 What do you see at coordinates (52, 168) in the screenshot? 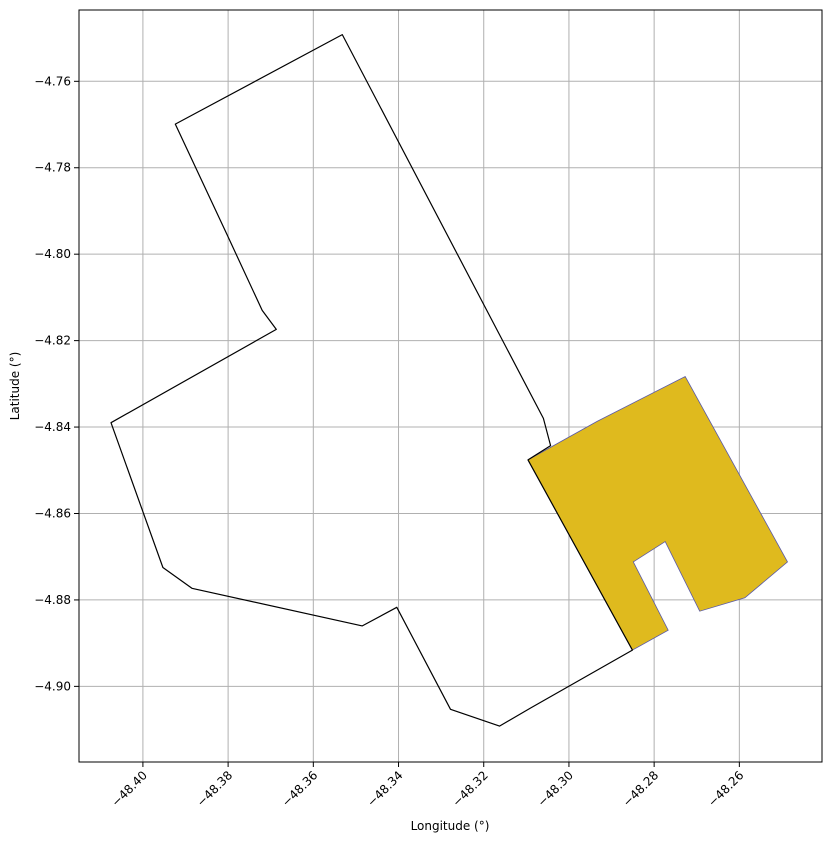
I see `y-tick-label: −4.78` at bounding box center [52, 168].